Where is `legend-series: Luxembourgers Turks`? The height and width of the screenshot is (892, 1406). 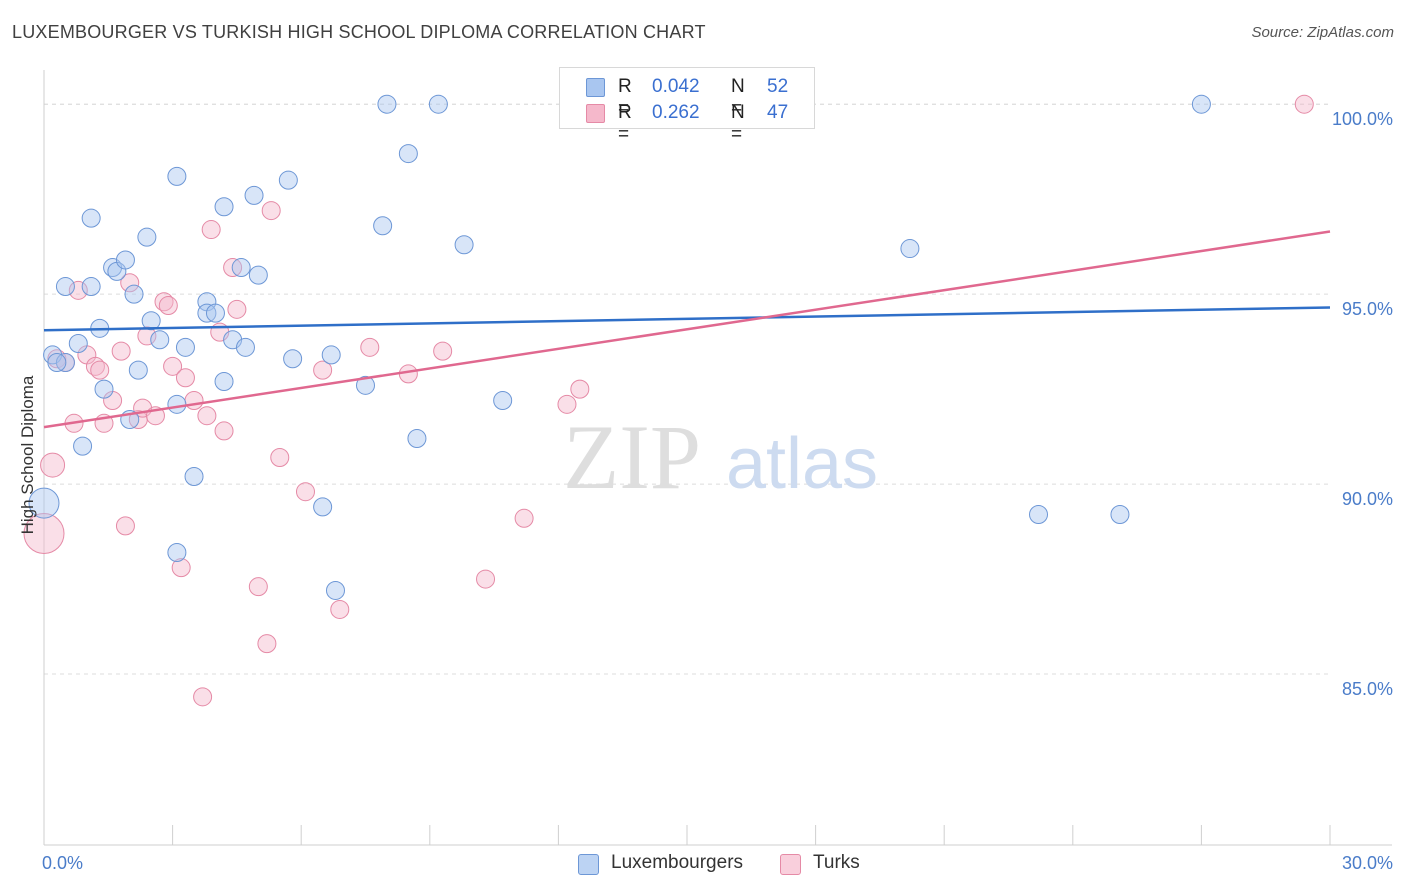 legend-series: Luxembourgers Turks is located at coordinates (703, 865).